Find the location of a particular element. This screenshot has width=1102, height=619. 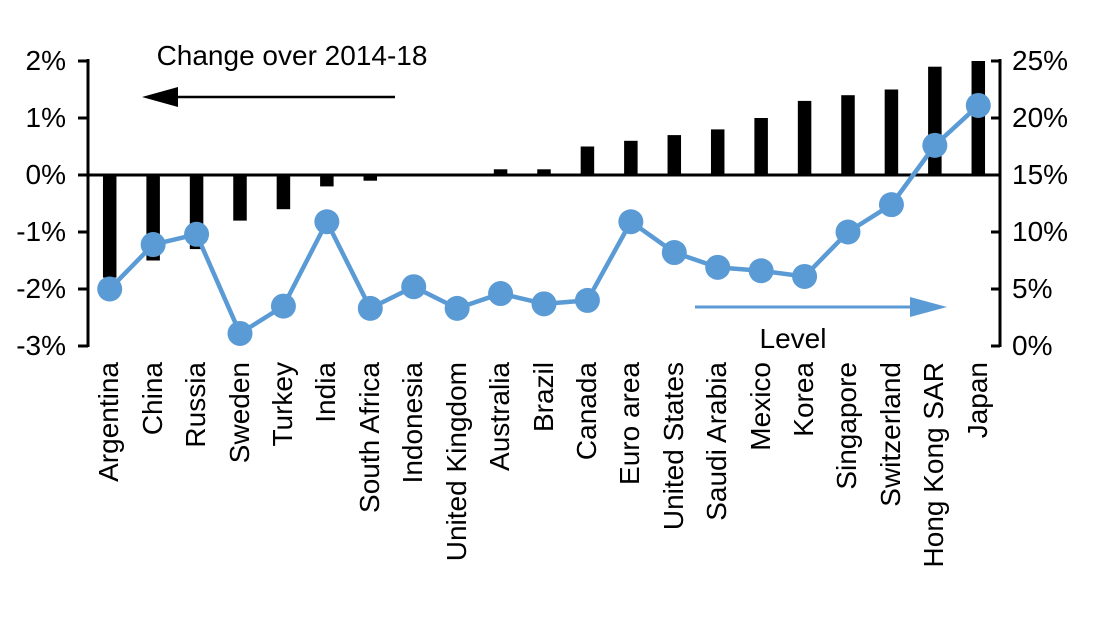

x-category-cell: Brazil is located at coordinates (543, 490).